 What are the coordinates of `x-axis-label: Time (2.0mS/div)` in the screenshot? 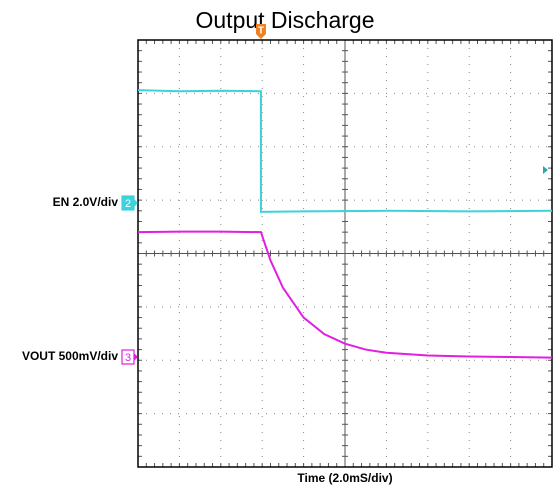 It's located at (344, 478).